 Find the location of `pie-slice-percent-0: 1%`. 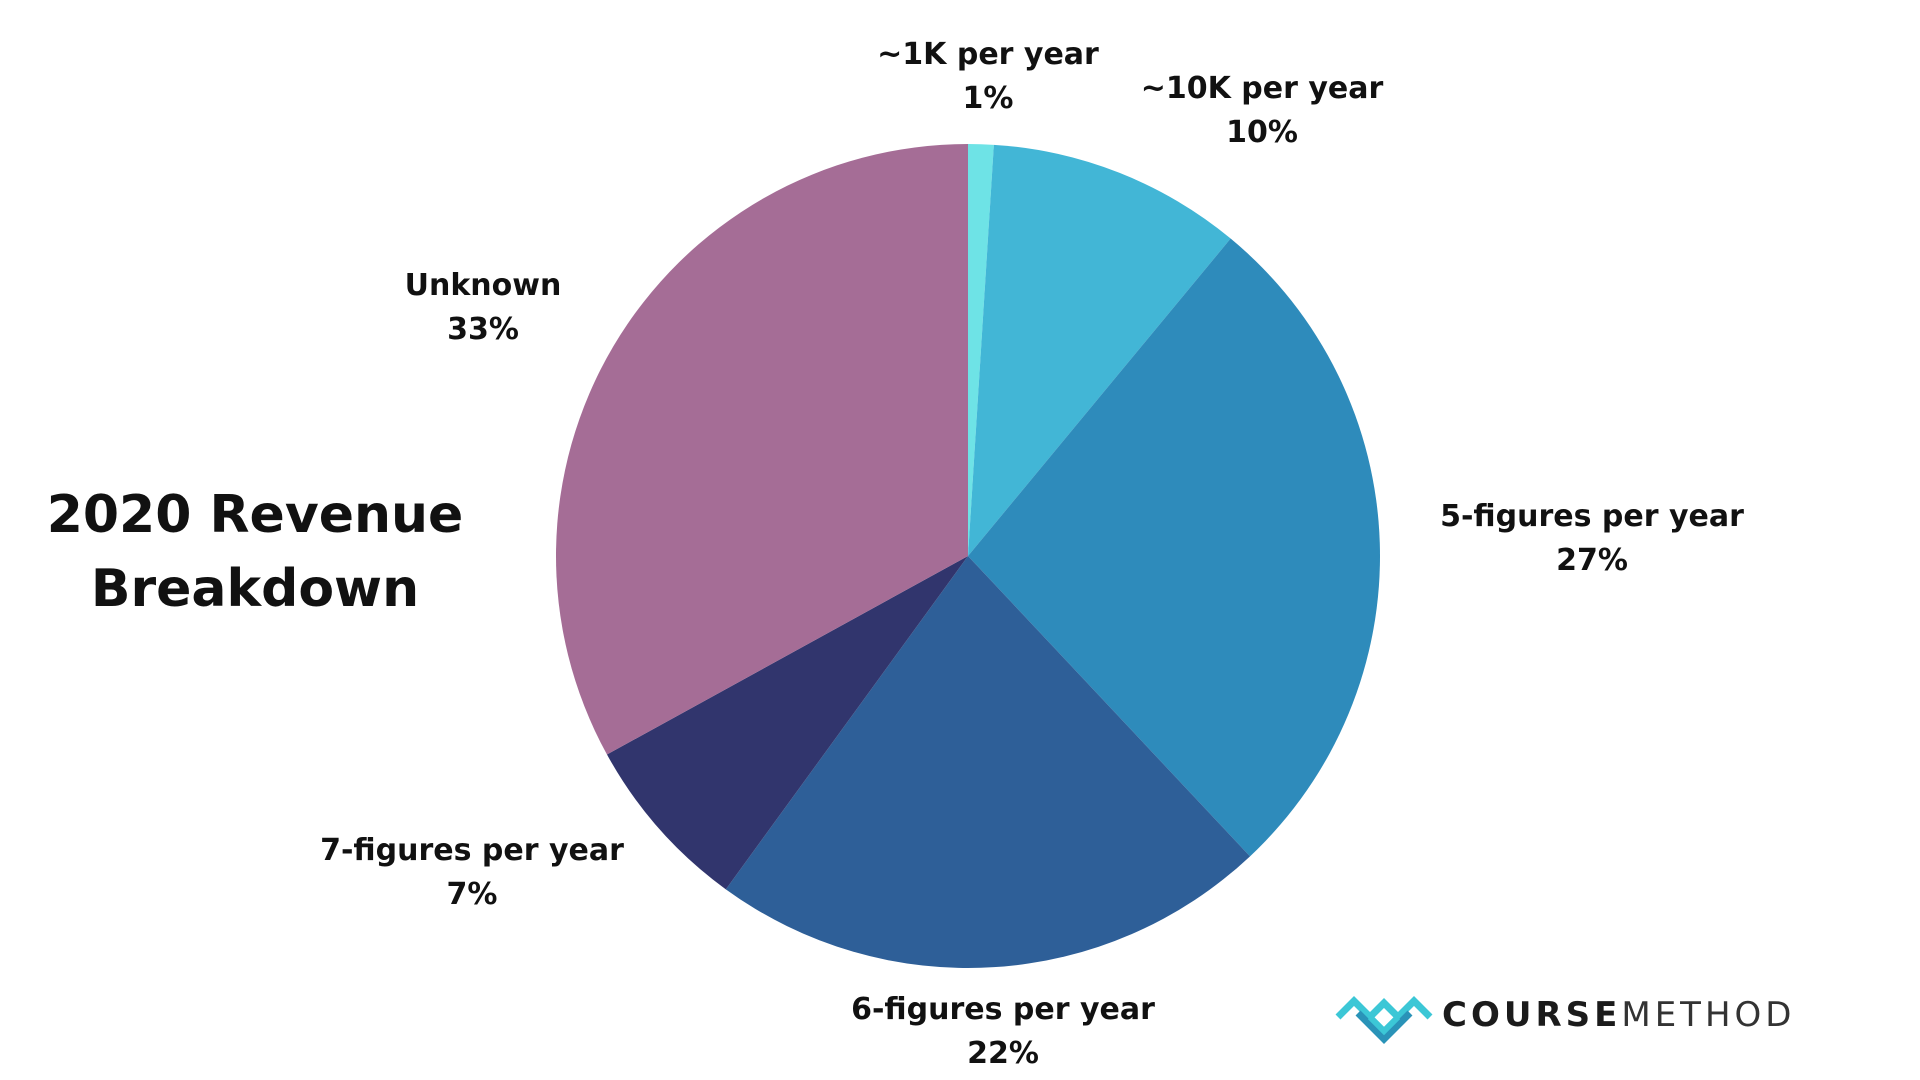

pie-slice-percent-0: 1% is located at coordinates (988, 98).